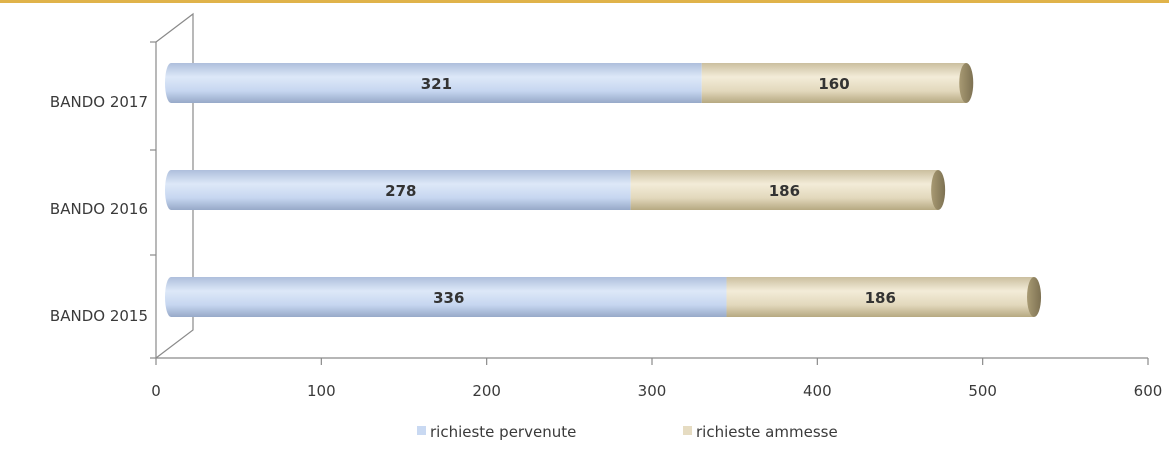 The width and height of the screenshot is (1169, 453). What do you see at coordinates (627, 432) in the screenshot?
I see `legend: richieste pervenute richieste ammesse` at bounding box center [627, 432].